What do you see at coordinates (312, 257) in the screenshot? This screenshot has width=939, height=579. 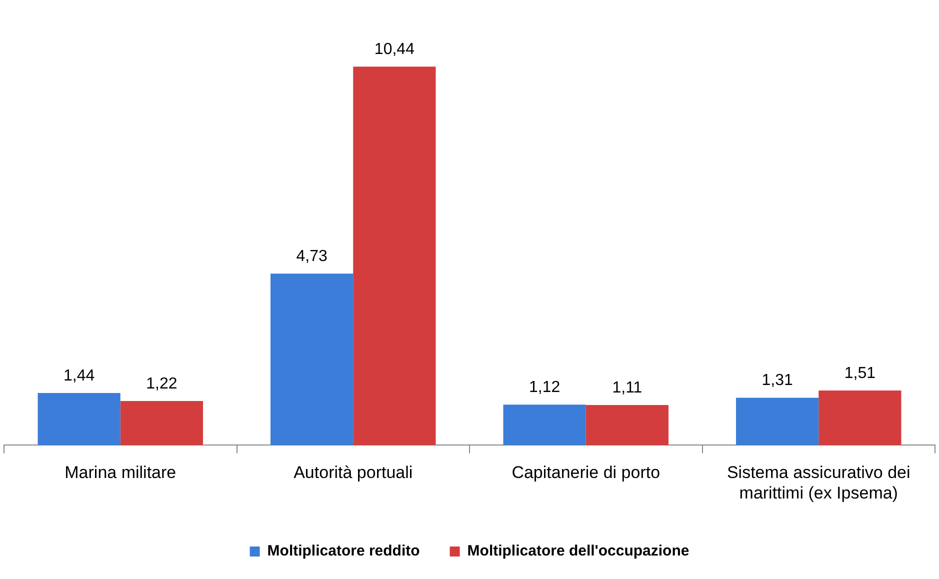 I see `data-label: 4,73` at bounding box center [312, 257].